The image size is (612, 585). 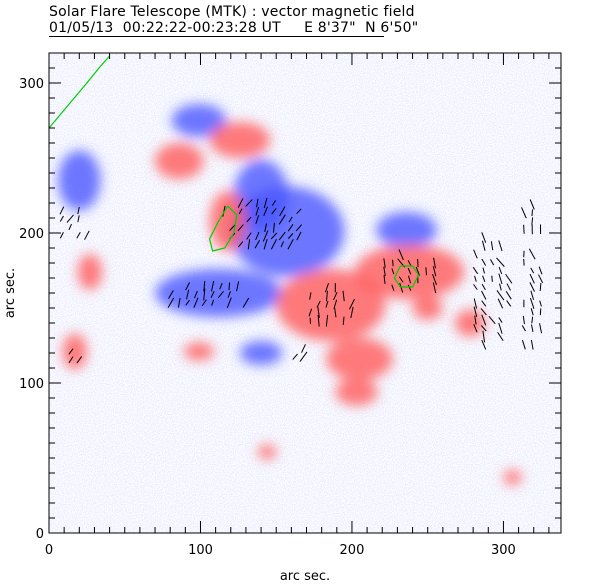 What do you see at coordinates (352, 550) in the screenshot?
I see `x-tick-label: 200` at bounding box center [352, 550].